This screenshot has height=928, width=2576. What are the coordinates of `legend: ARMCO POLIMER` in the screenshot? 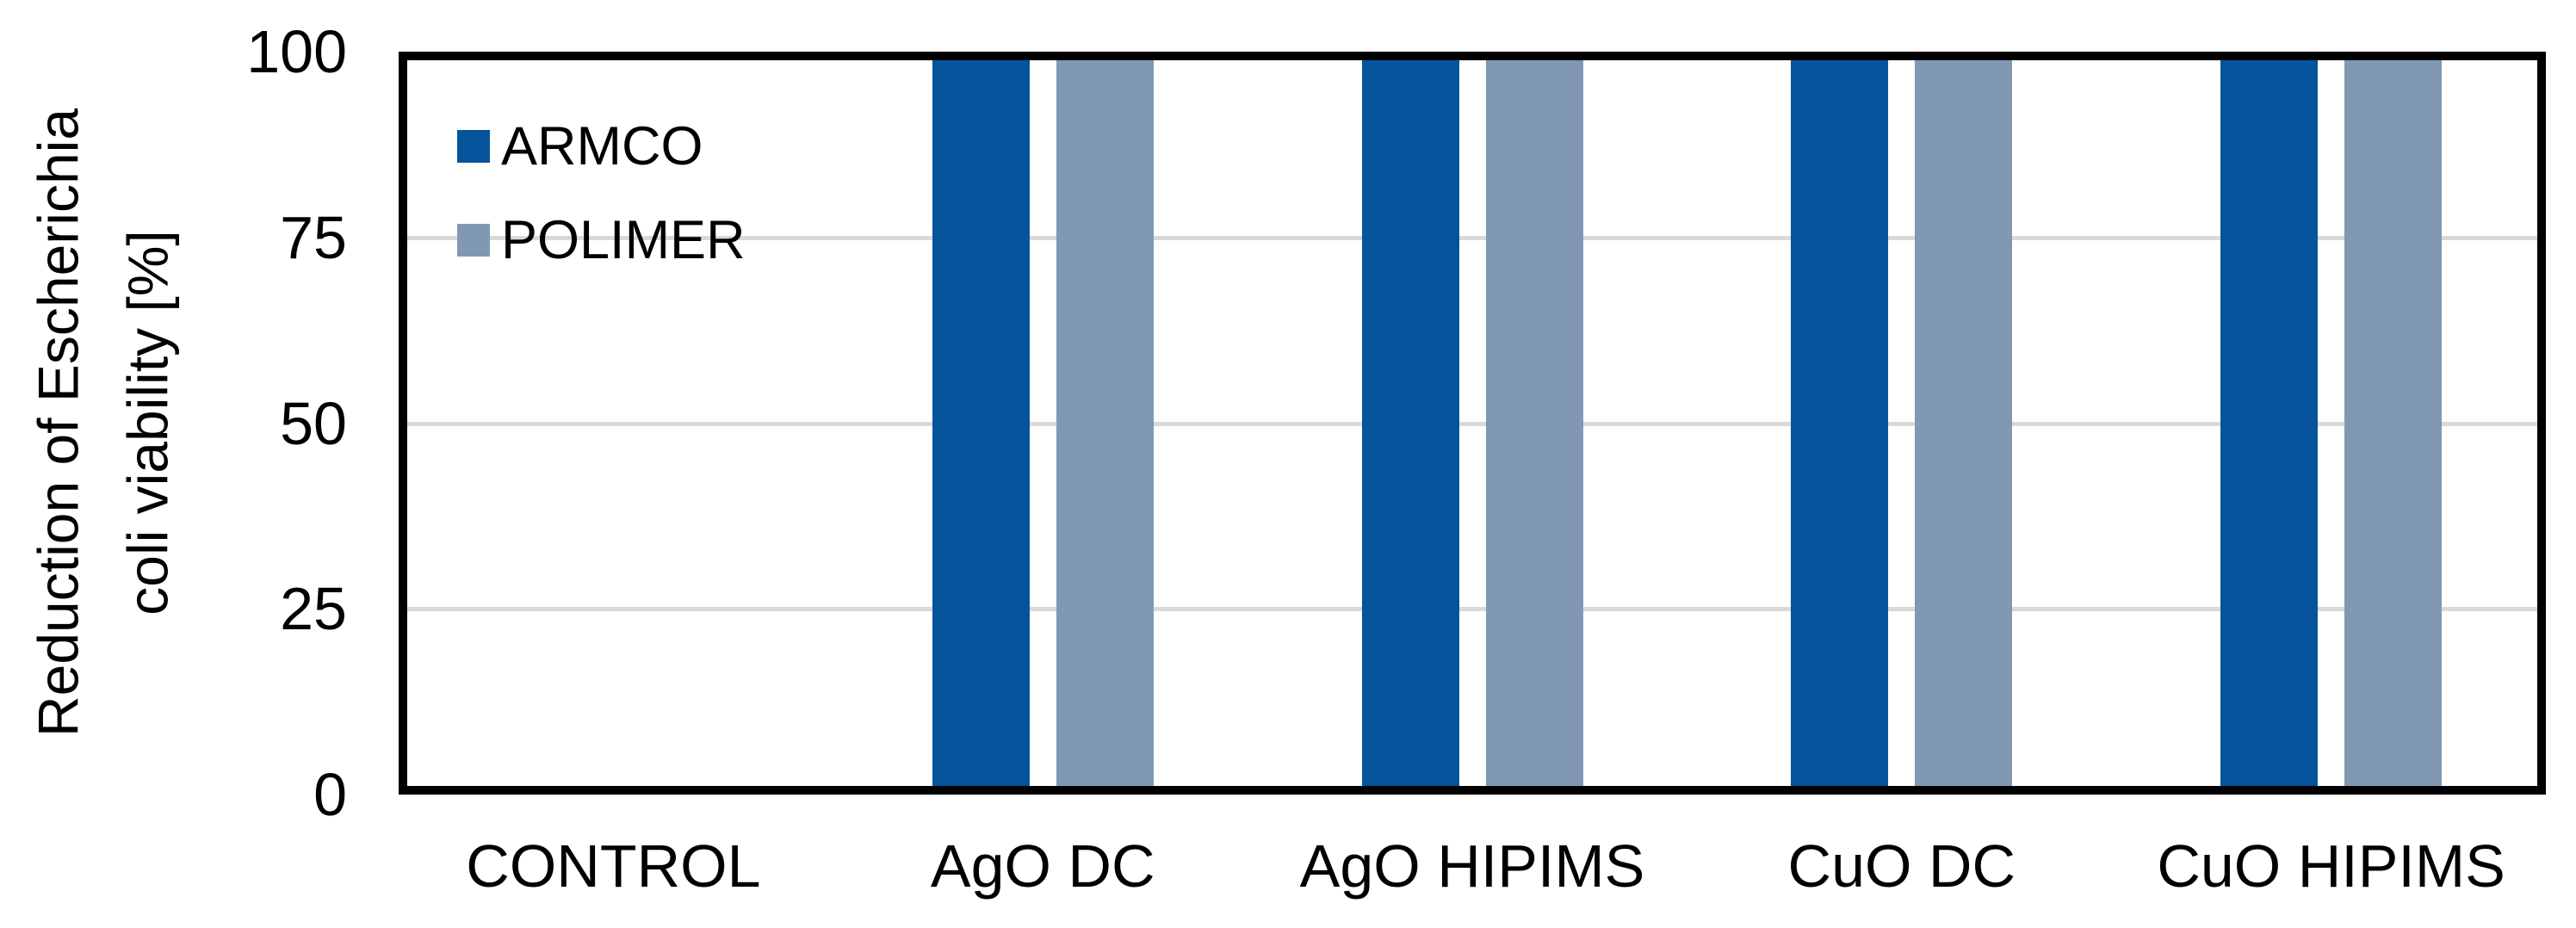 It's located at (601, 207).